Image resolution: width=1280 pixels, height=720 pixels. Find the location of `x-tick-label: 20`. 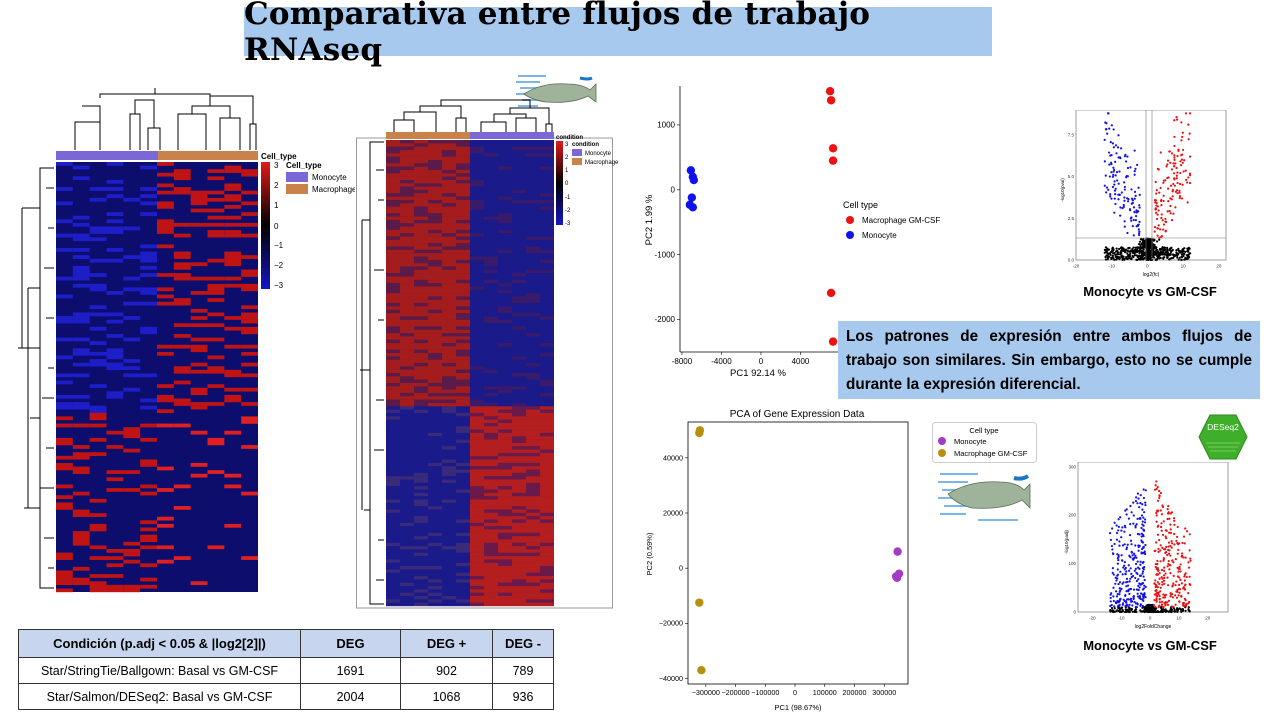

x-tick-label: 20 is located at coordinates (1208, 618).